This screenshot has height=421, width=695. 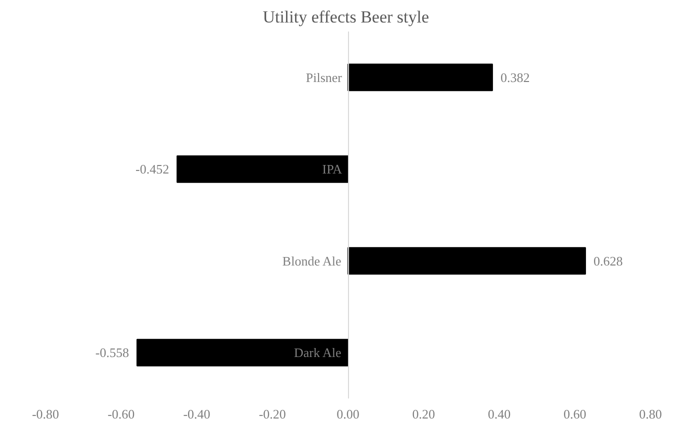 I want to click on y-tick-label: IPA, so click(x=332, y=169).